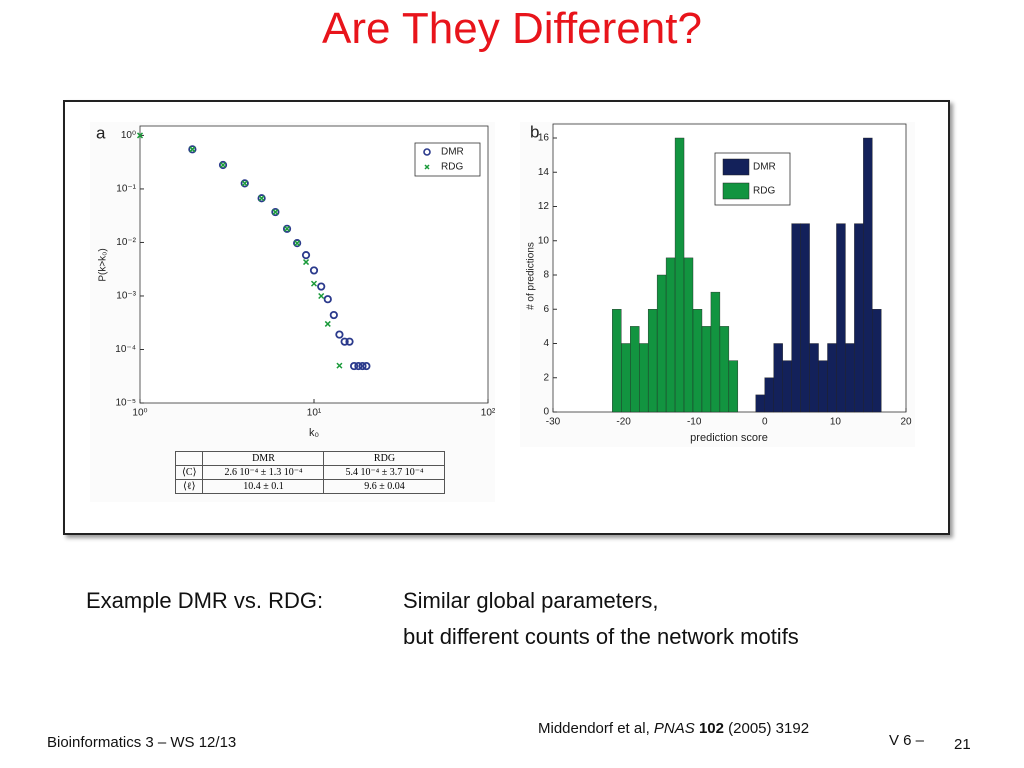  I want to click on y-tick-label: 14, so click(544, 172).